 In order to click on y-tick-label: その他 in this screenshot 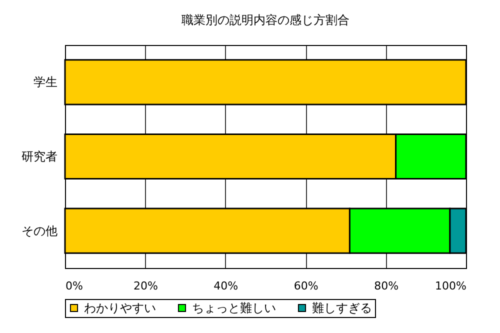, I will do `click(40, 231)`.